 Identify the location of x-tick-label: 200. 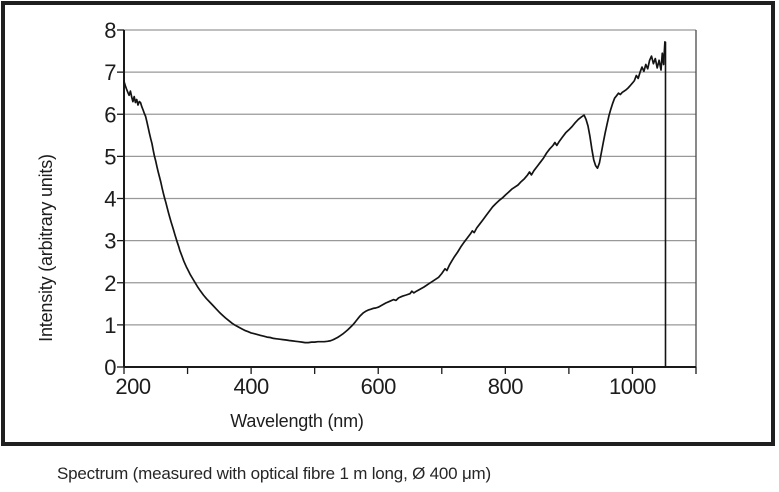
(132, 386).